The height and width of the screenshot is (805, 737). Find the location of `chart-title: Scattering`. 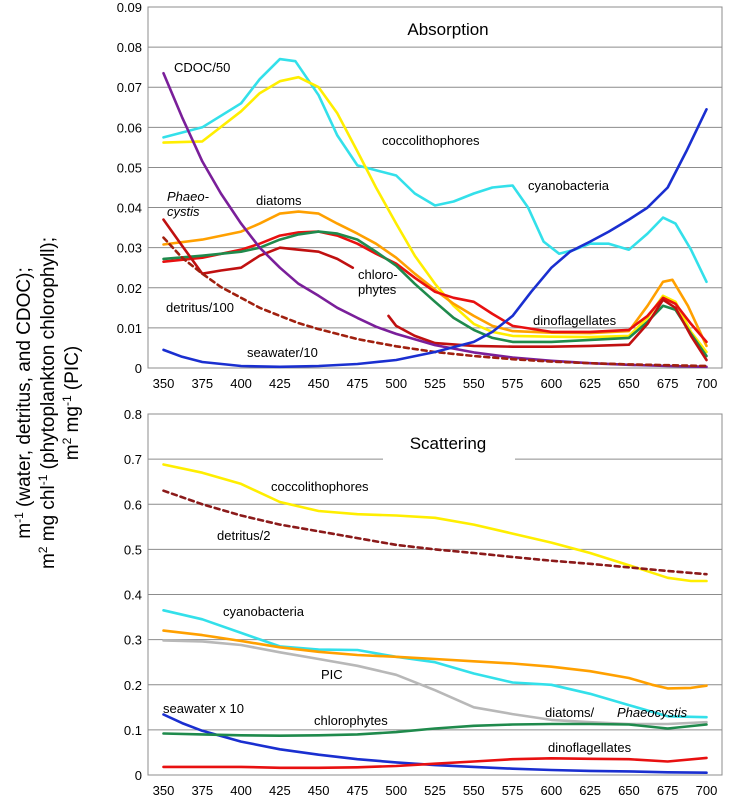

chart-title: Scattering is located at coordinates (448, 443).